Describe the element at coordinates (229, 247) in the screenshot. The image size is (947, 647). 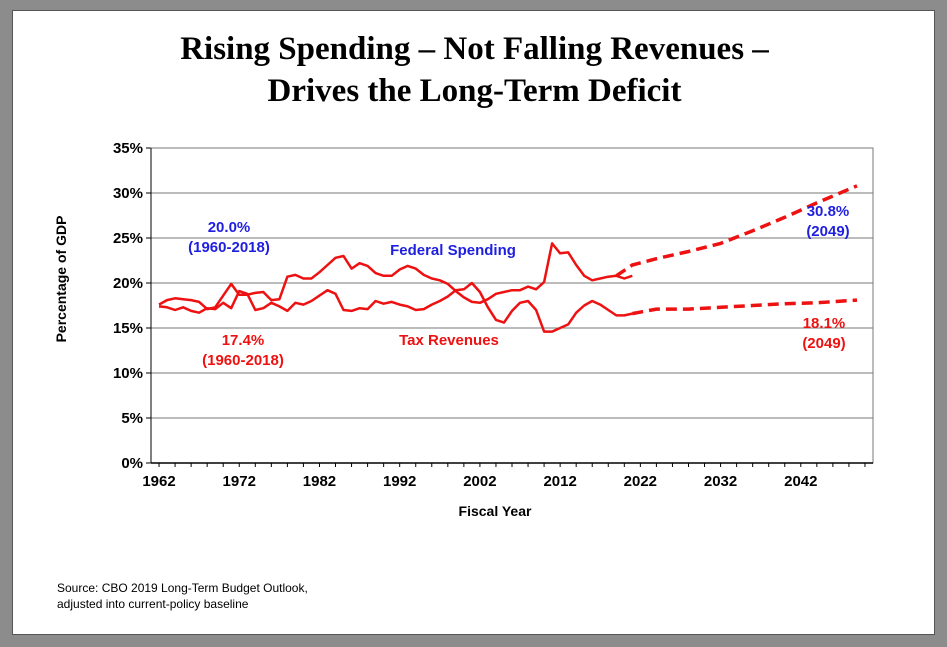
I see `spending-average-period: (1960-2018)` at that location.